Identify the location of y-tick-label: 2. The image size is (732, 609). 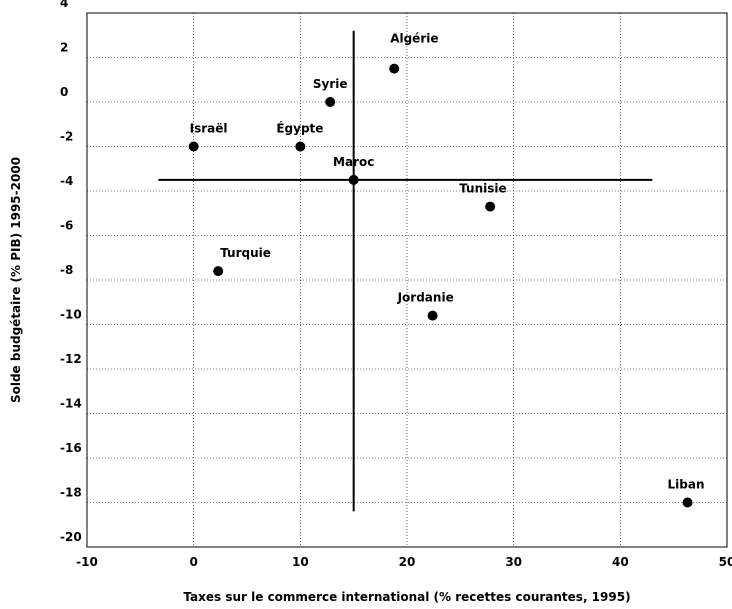
(64, 48).